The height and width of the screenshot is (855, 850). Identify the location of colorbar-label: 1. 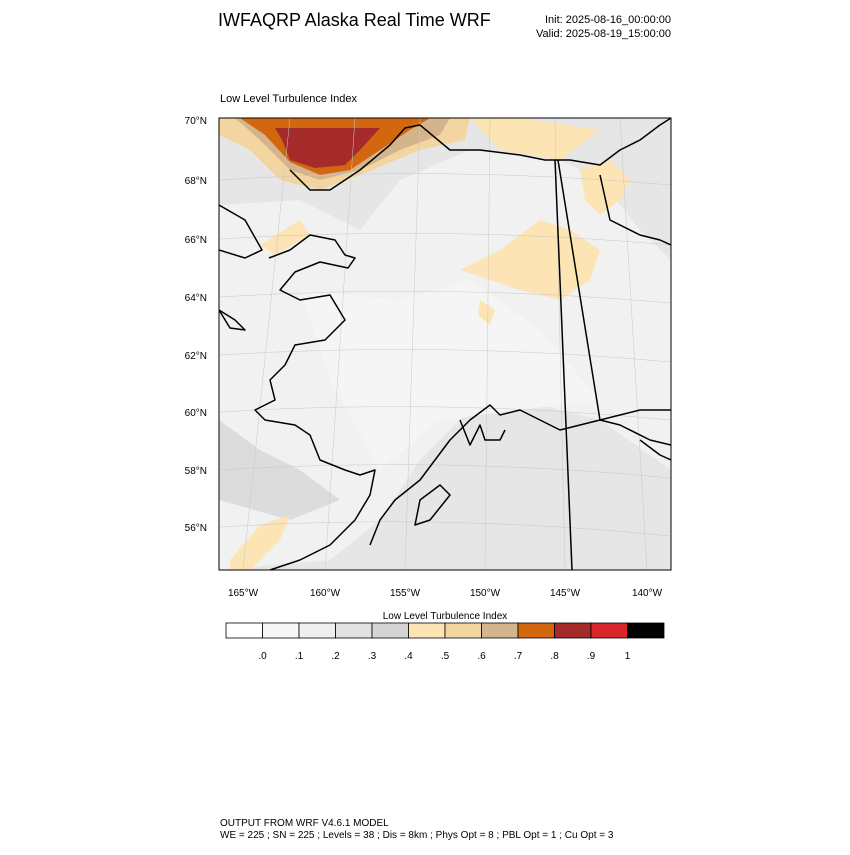
(628, 656).